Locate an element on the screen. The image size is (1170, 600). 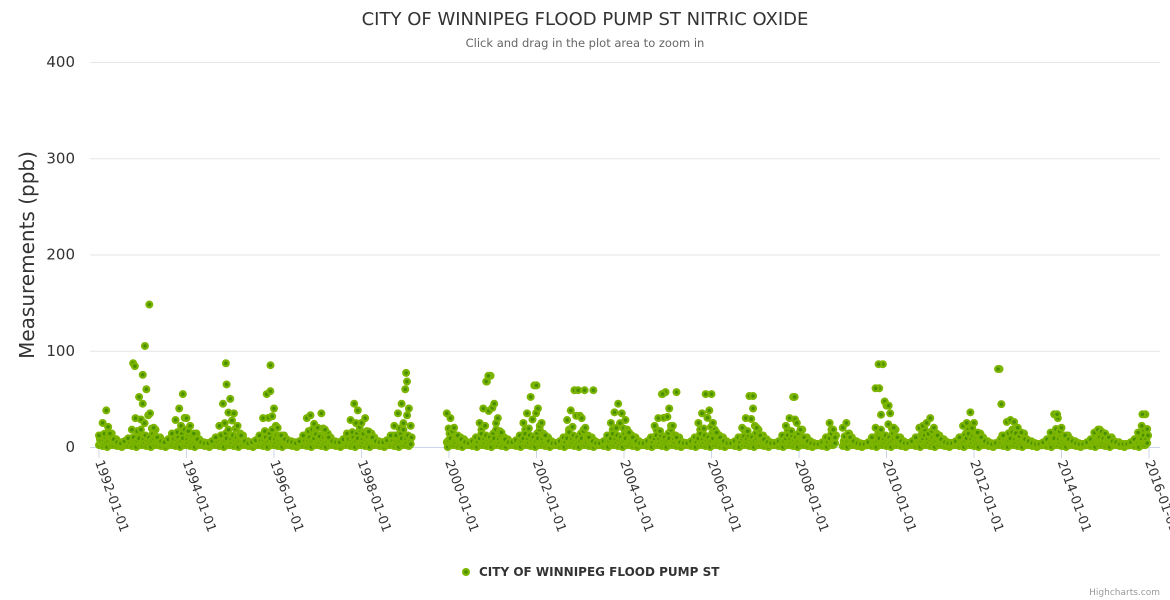
legend-label: CITY OF WINNIPEG FLOOD PUMP ST is located at coordinates (599, 572).